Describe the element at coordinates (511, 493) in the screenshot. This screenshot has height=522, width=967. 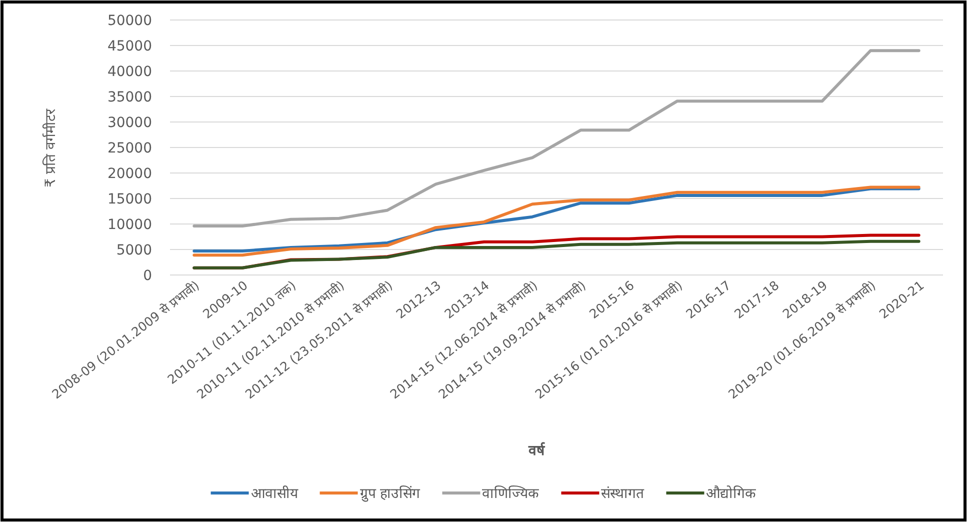
I see `legend-label: वाणिज्यिक` at that location.